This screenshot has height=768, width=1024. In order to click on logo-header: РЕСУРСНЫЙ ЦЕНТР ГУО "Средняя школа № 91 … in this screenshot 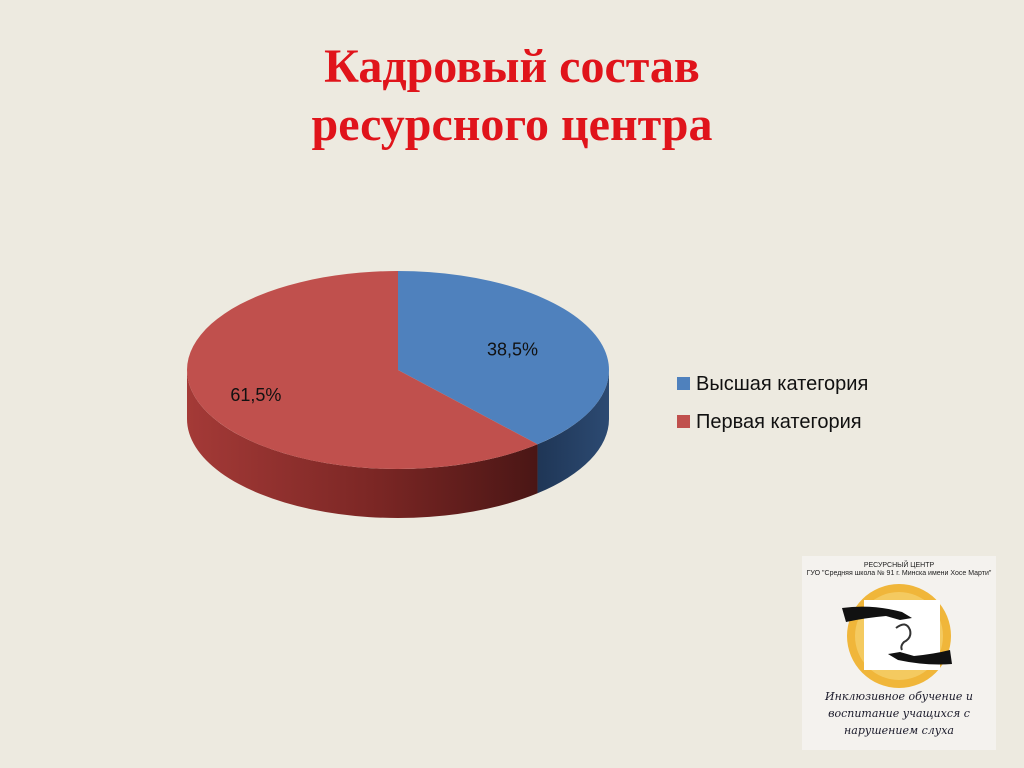, I will do `click(899, 570)`.